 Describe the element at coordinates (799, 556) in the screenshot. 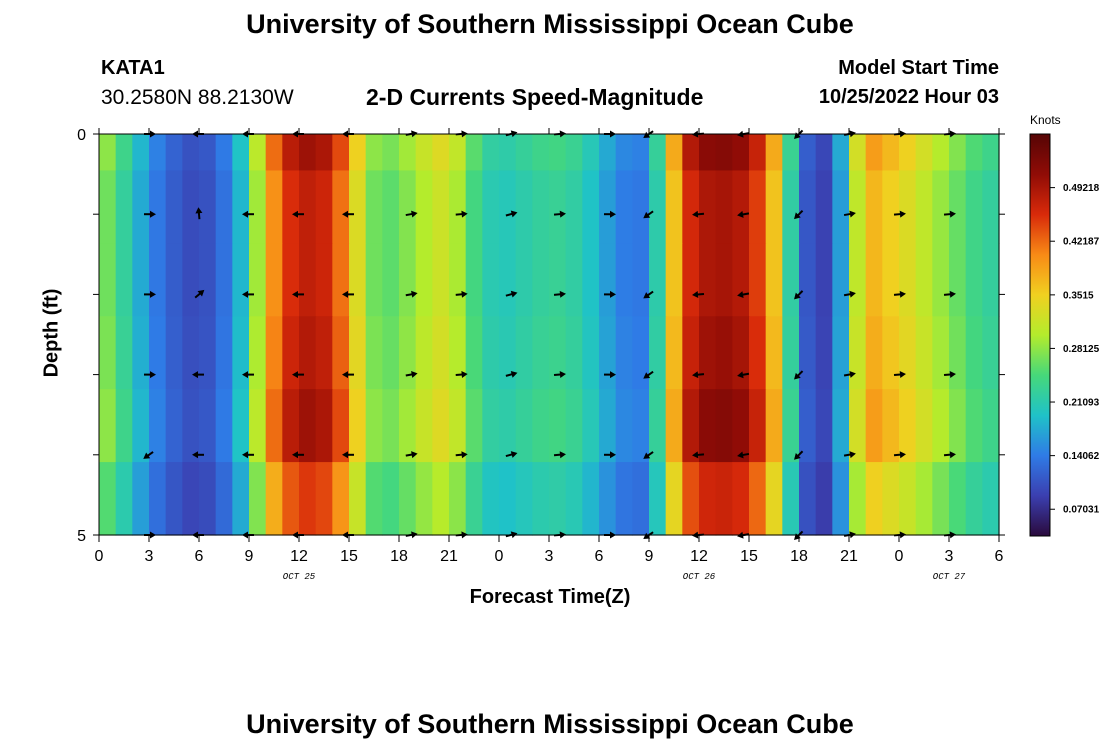

I see `x-tick-label: 18` at that location.